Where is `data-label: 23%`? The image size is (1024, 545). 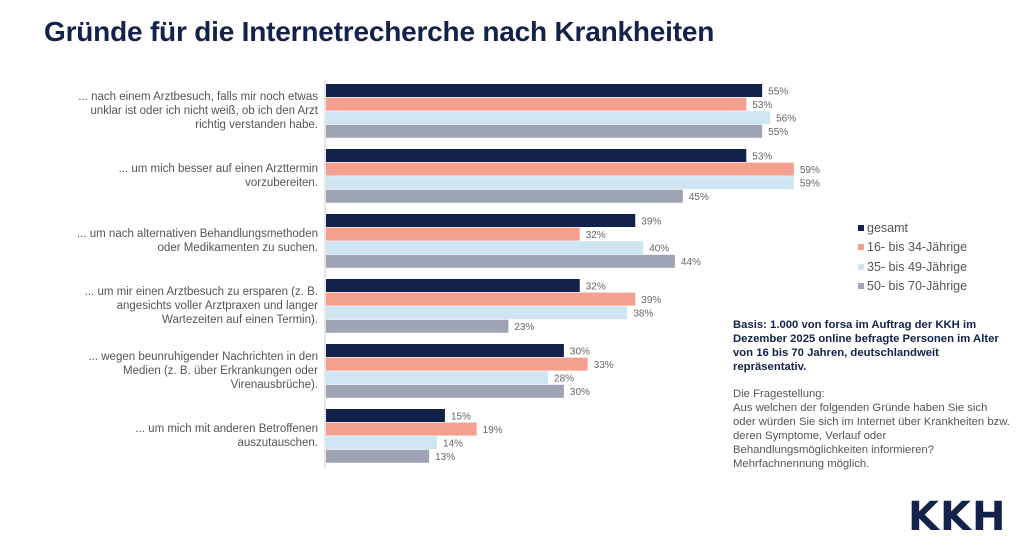
data-label: 23% is located at coordinates (524, 327).